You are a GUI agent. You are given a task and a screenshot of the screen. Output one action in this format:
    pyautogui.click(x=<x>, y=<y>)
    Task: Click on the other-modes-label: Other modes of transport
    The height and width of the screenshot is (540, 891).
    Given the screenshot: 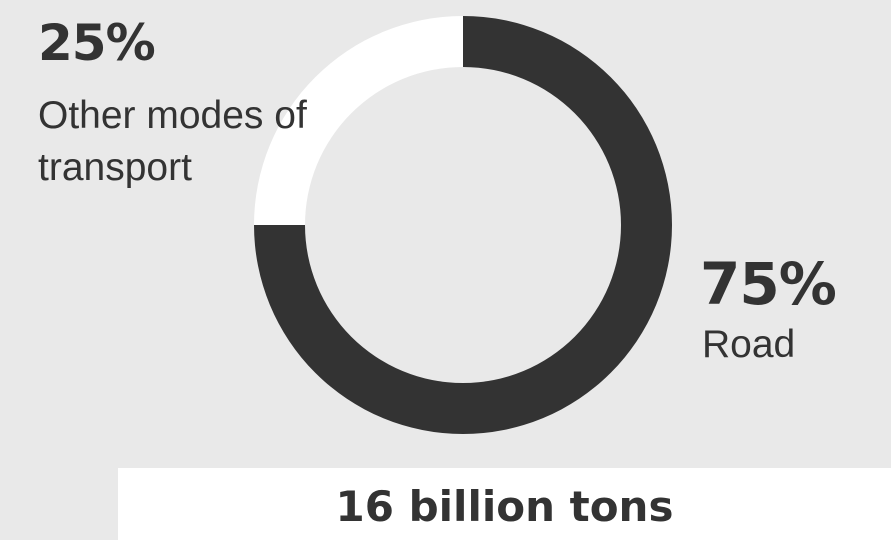 What is the action you would take?
    pyautogui.click(x=172, y=141)
    